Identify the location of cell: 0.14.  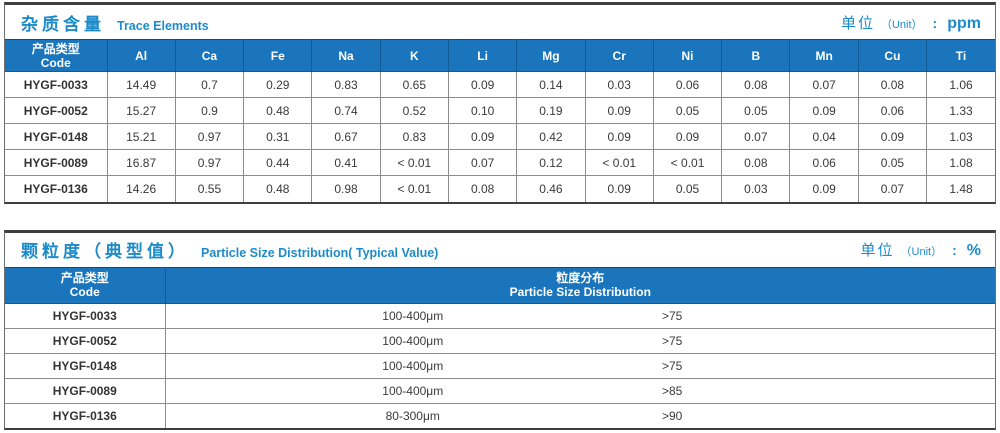
(551, 84).